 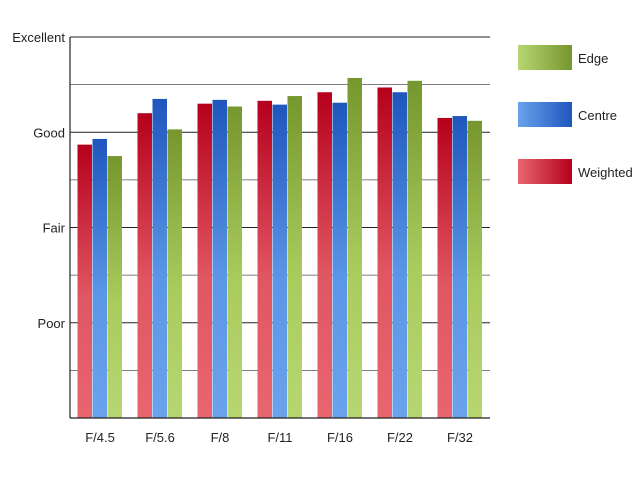 What do you see at coordinates (545, 114) in the screenshot?
I see `legend-swatch-centre` at bounding box center [545, 114].